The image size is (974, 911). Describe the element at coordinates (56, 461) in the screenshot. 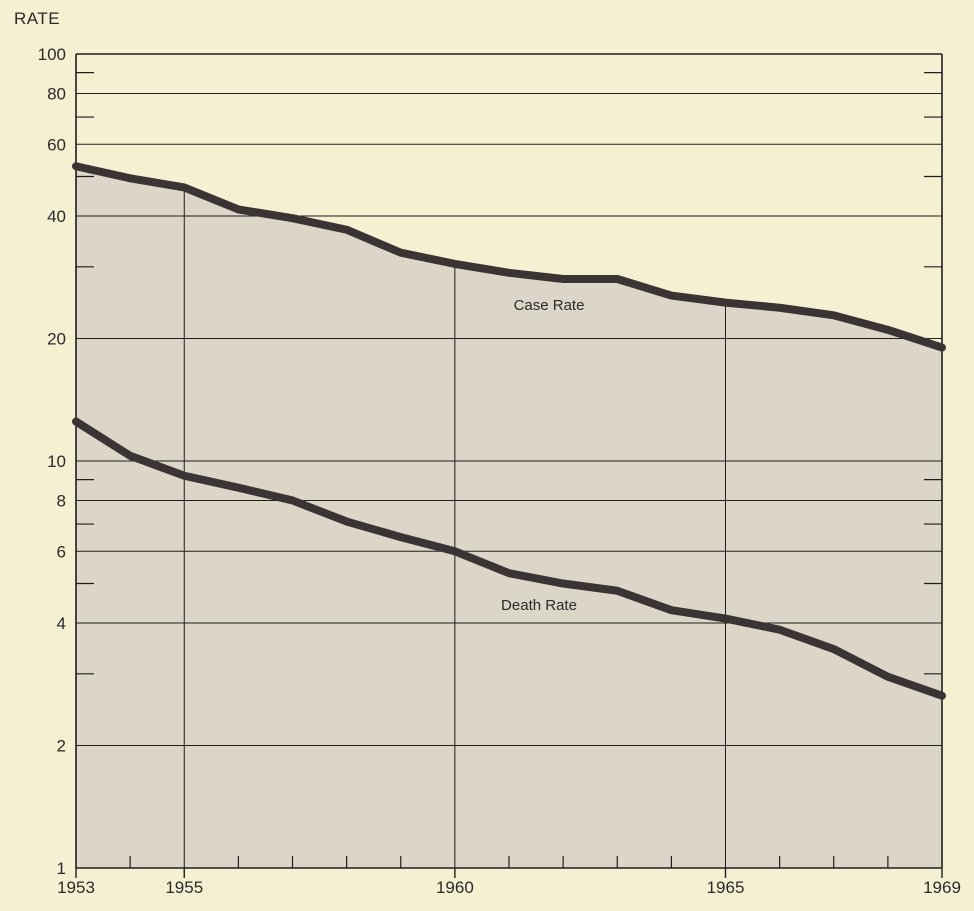

I see `y-tick-label: 10` at that location.